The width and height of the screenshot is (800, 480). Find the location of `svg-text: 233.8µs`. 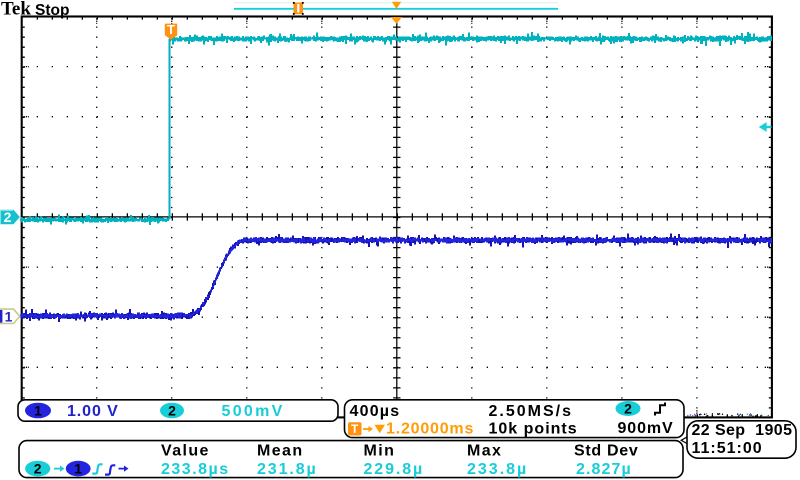

svg-text: 233.8µs is located at coordinates (195, 469).